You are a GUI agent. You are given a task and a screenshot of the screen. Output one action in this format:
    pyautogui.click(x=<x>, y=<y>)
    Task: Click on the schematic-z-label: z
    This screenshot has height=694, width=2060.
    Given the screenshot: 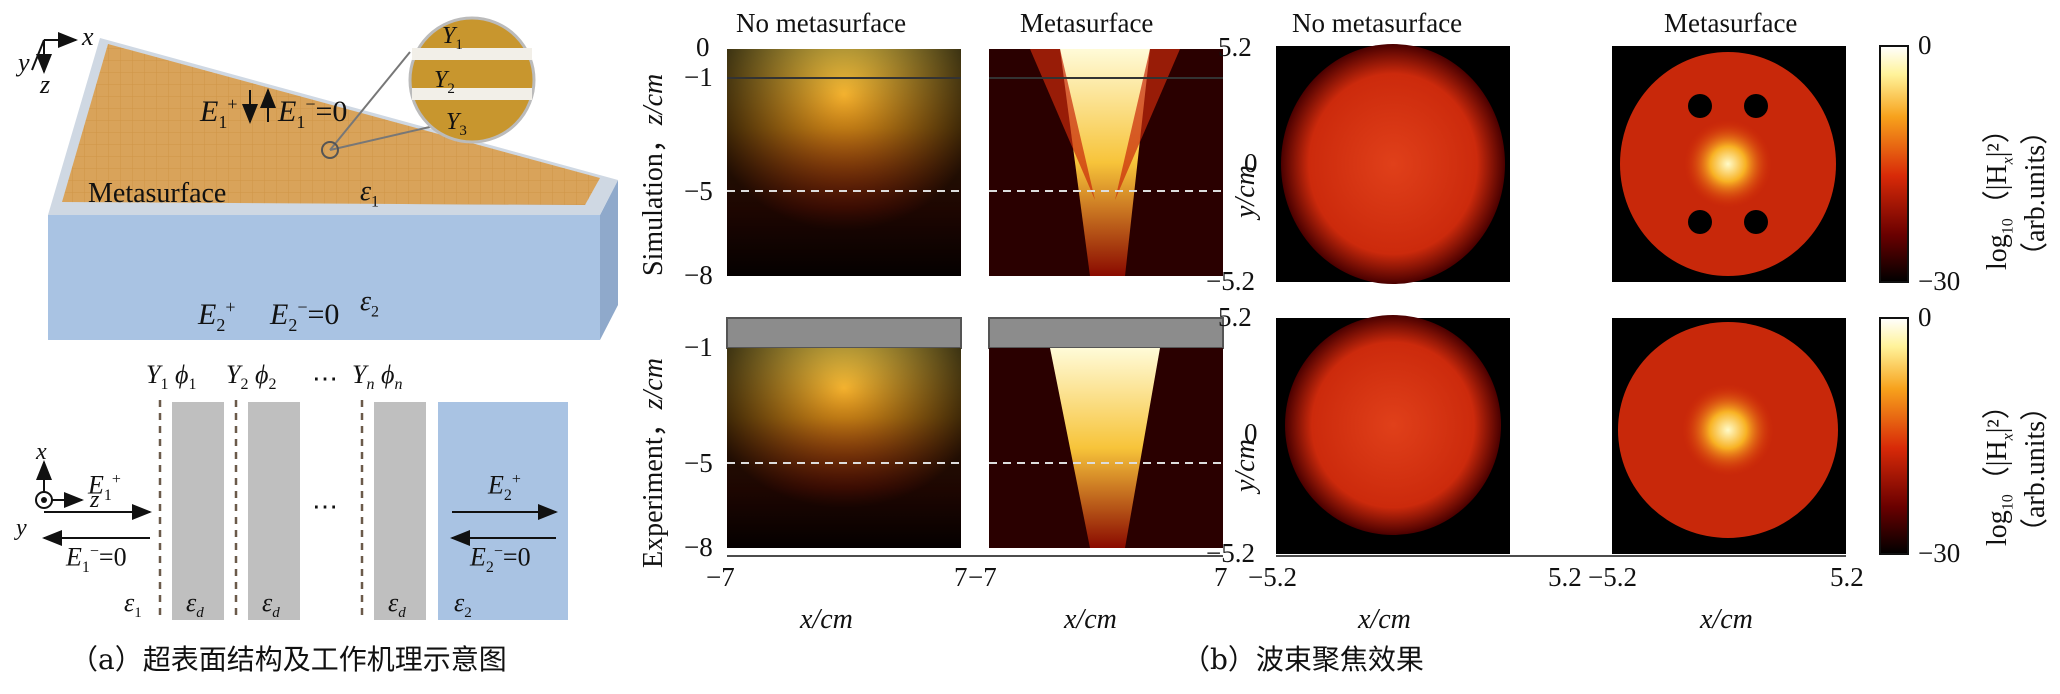 What is the action you would take?
    pyautogui.click(x=95, y=500)
    